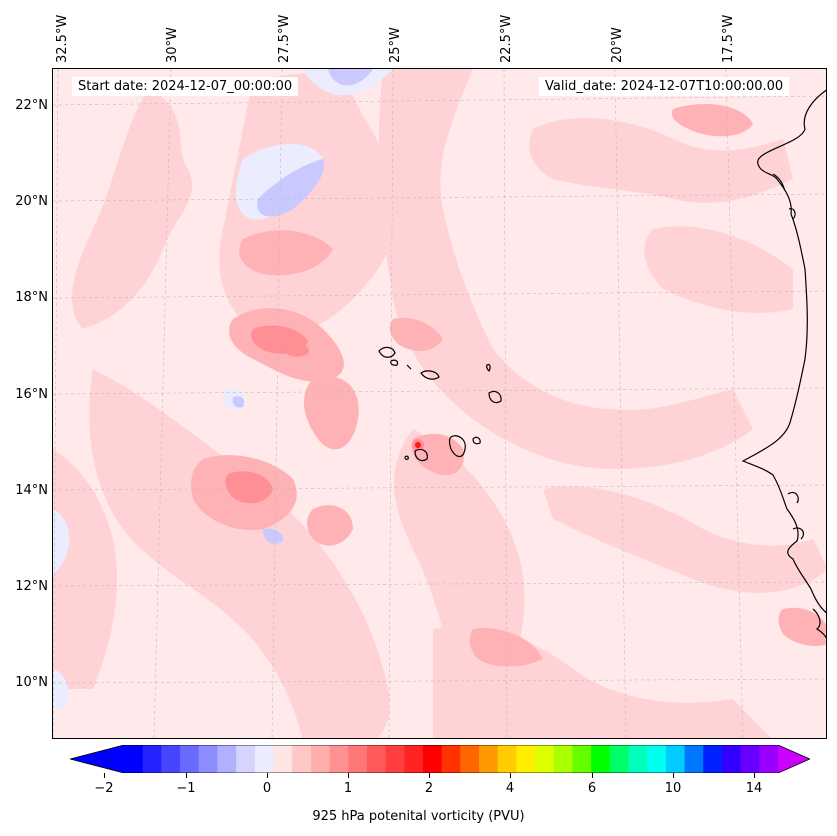 This screenshot has width=837, height=836. I want to click on valid-date-label: Valid_date: 2024-12-07T10:00:00.00, so click(664, 86).